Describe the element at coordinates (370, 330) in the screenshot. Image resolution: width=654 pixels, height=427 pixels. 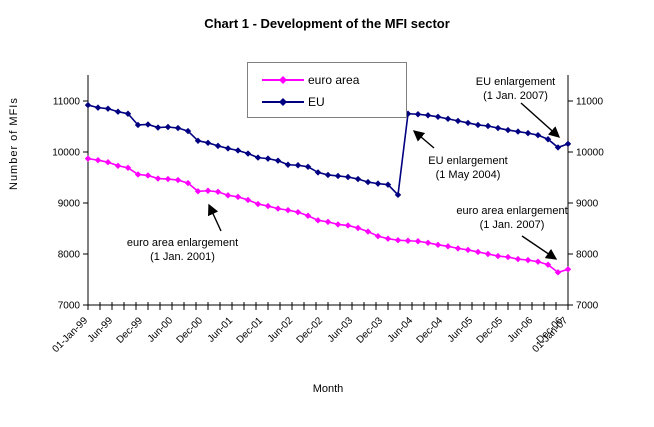
I see `svg-text: Dec-03` at that location.